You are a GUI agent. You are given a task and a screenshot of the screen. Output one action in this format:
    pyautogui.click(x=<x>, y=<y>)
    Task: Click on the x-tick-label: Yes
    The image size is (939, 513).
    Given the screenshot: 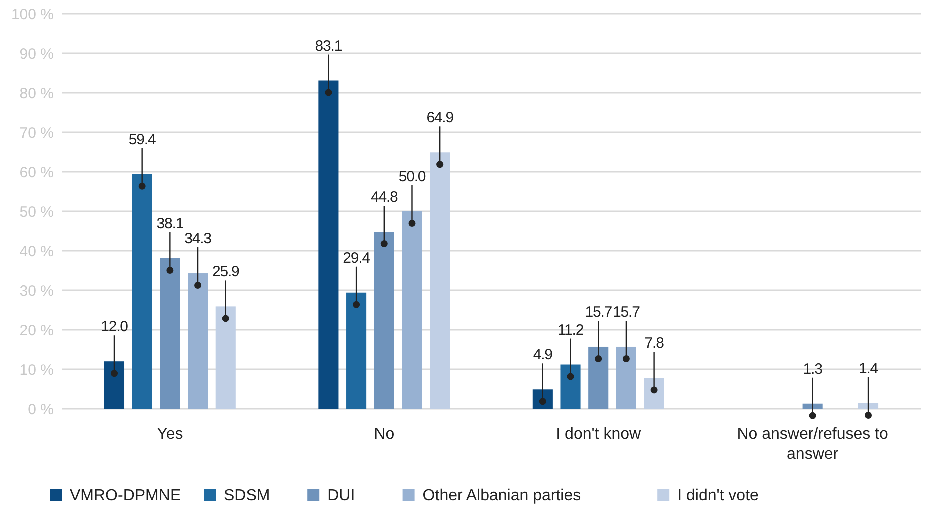 What is the action you would take?
    pyautogui.click(x=170, y=434)
    